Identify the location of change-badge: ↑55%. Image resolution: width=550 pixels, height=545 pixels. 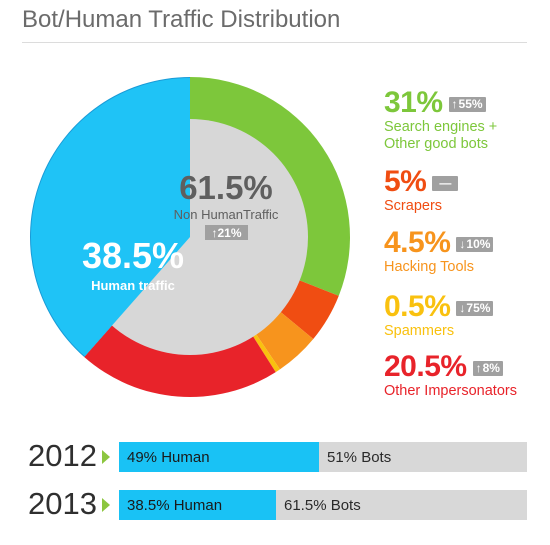
(467, 104).